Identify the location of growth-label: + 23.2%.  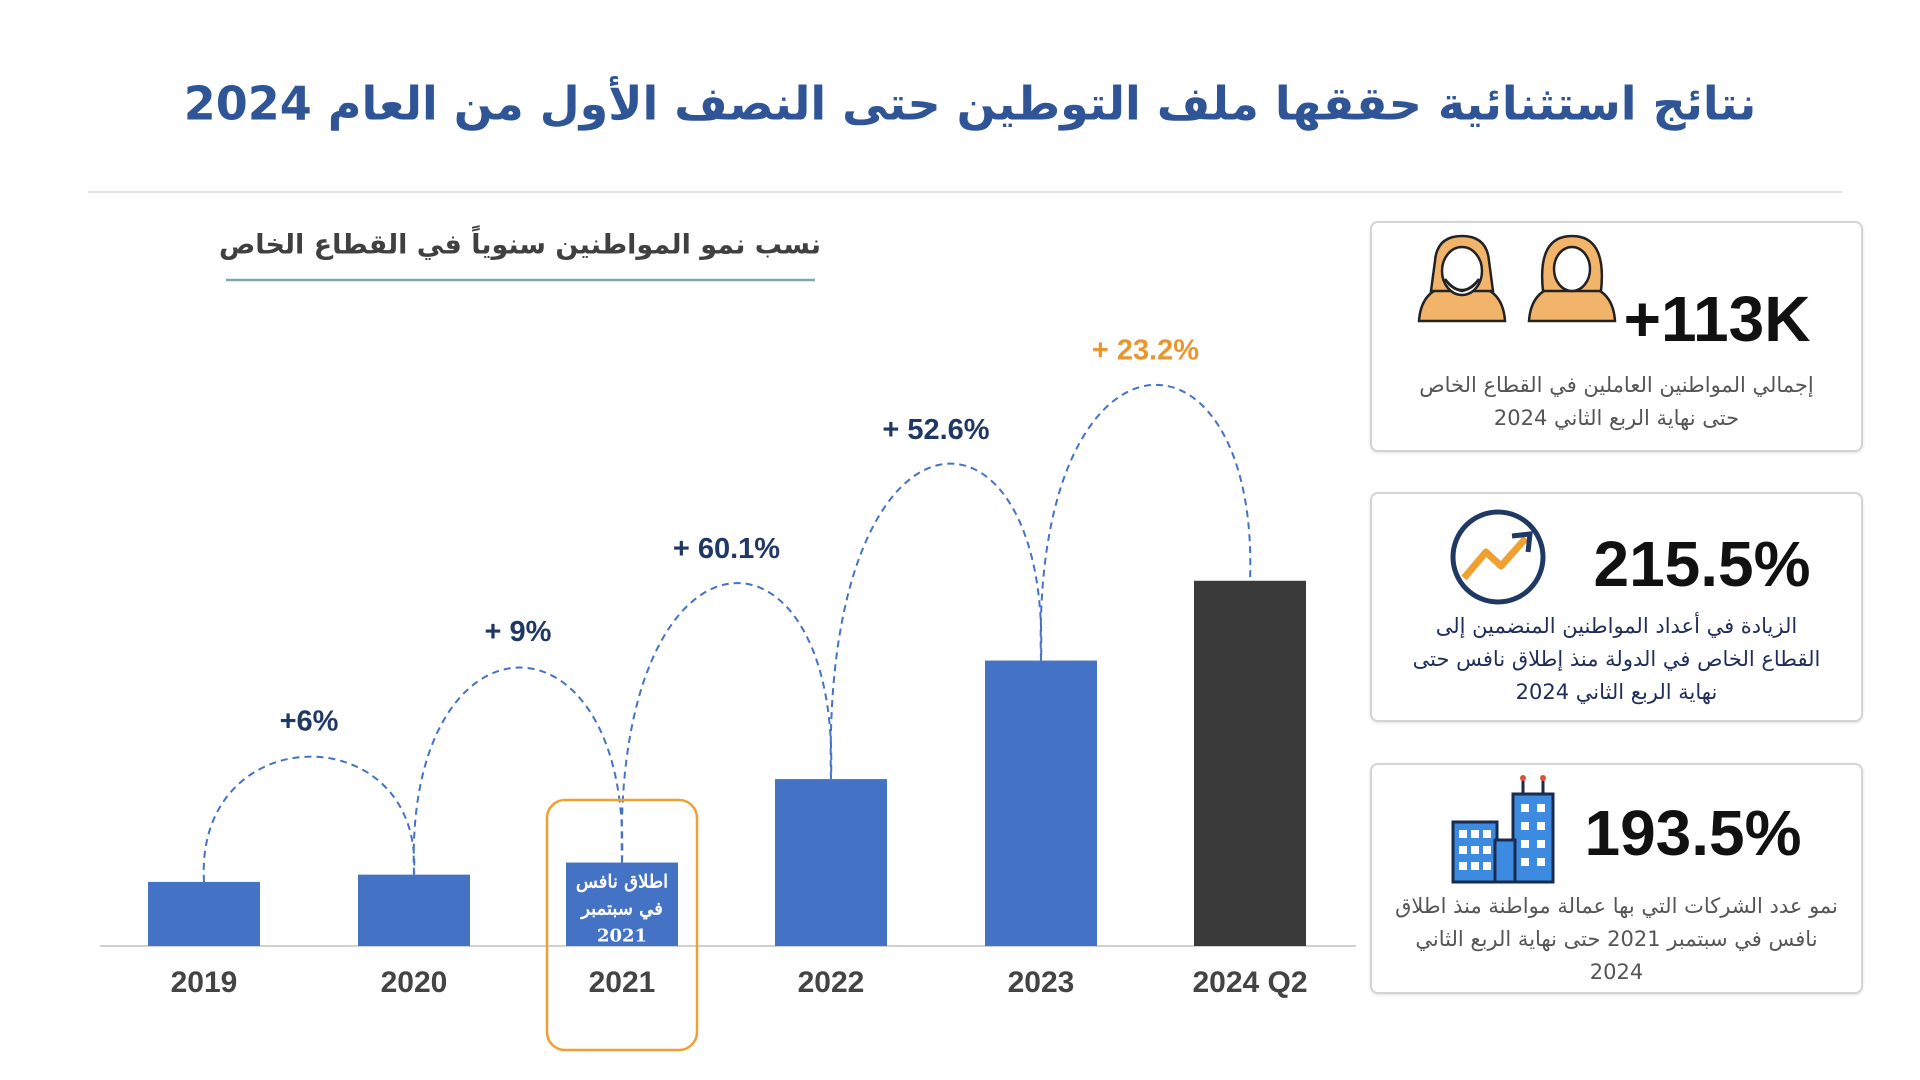
(1145, 350).